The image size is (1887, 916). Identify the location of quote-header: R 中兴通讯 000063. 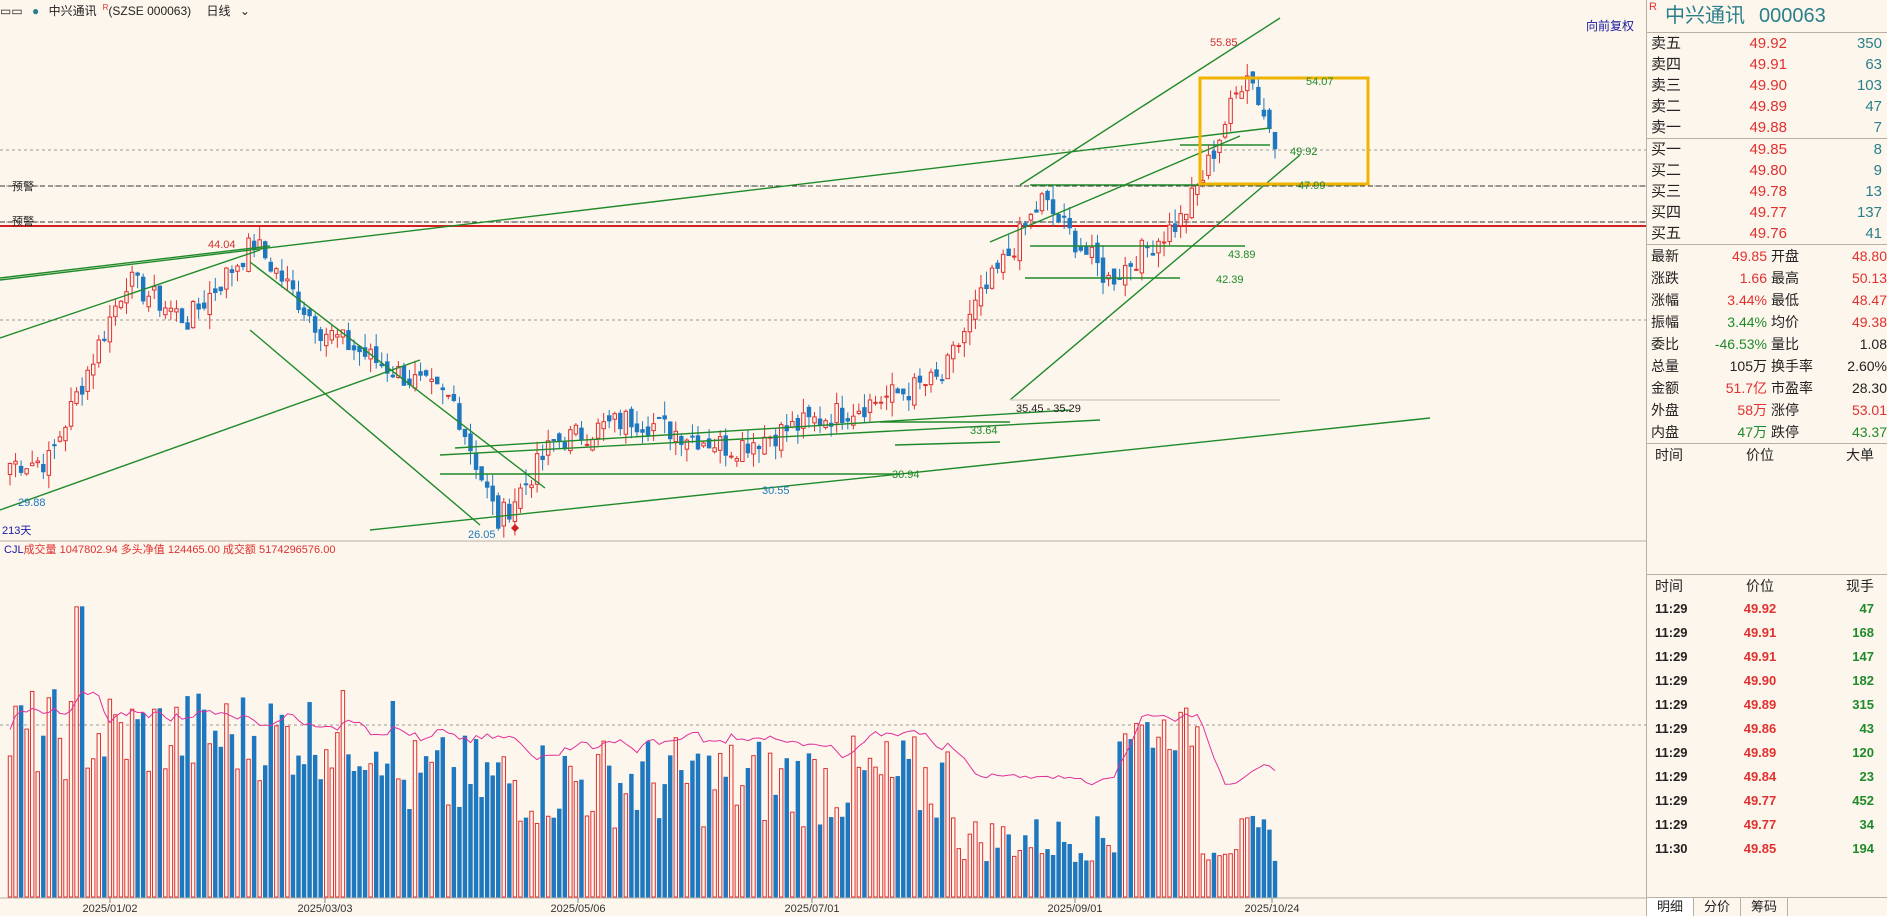
(1767, 16).